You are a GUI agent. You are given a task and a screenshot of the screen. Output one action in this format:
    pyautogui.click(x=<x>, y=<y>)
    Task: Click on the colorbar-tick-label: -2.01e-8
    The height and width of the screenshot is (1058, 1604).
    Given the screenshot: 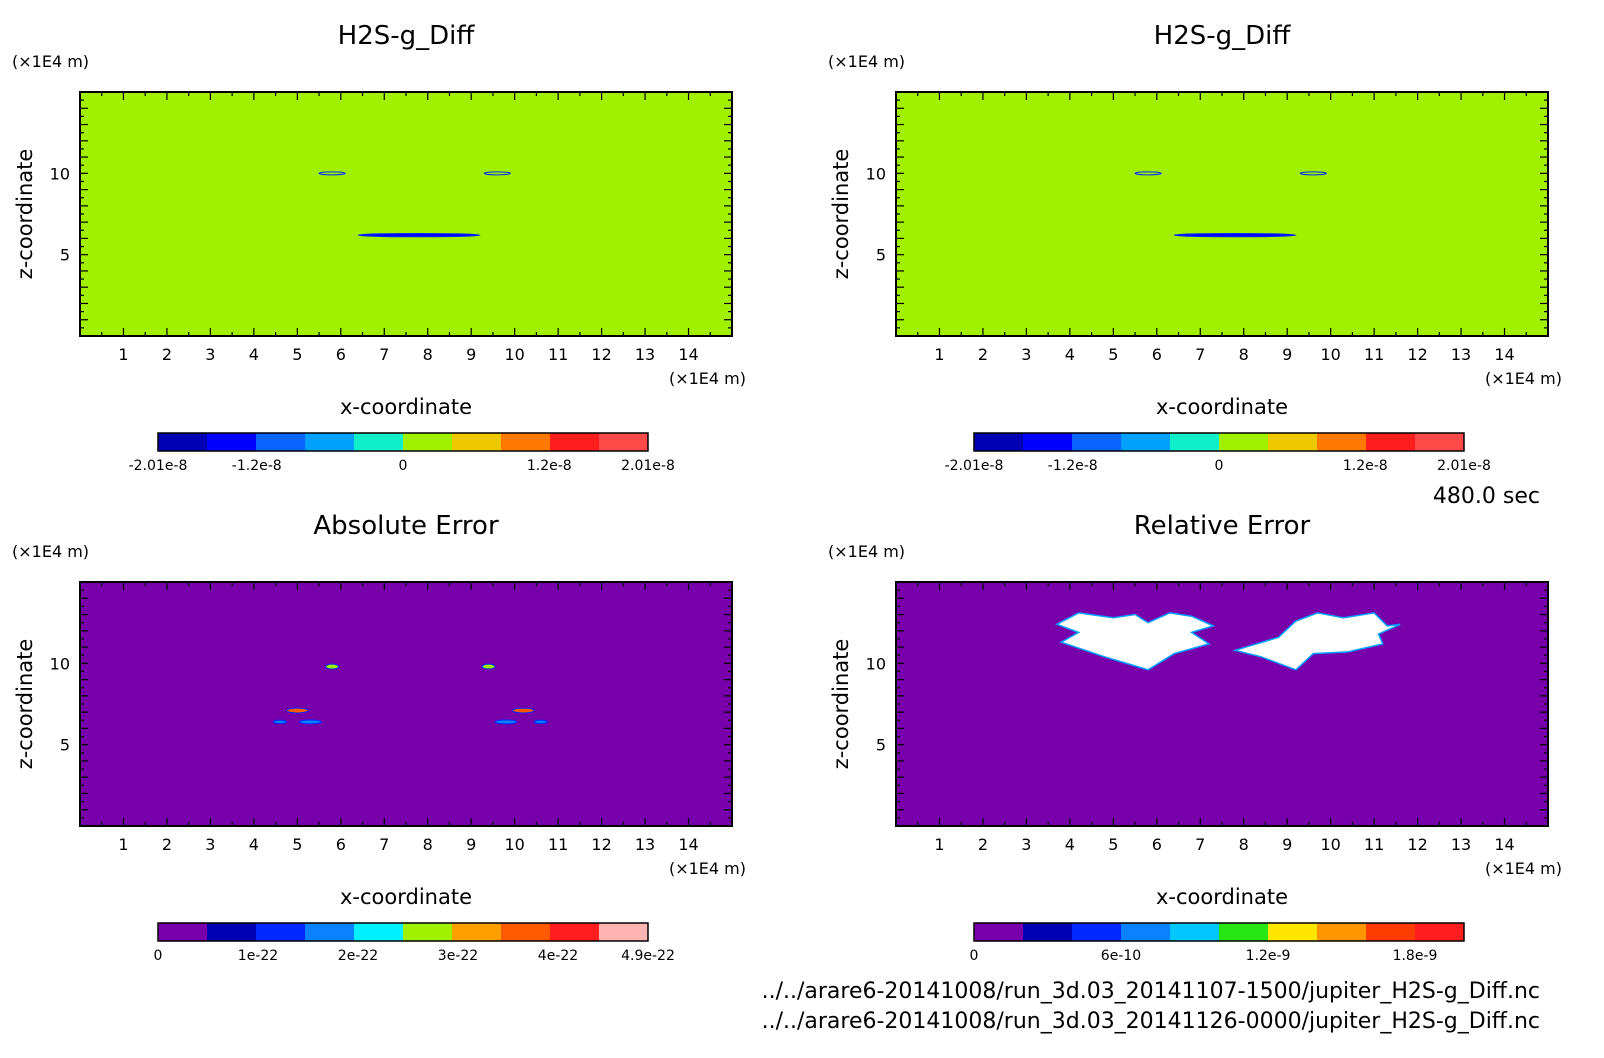 What is the action you would take?
    pyautogui.click(x=158, y=466)
    